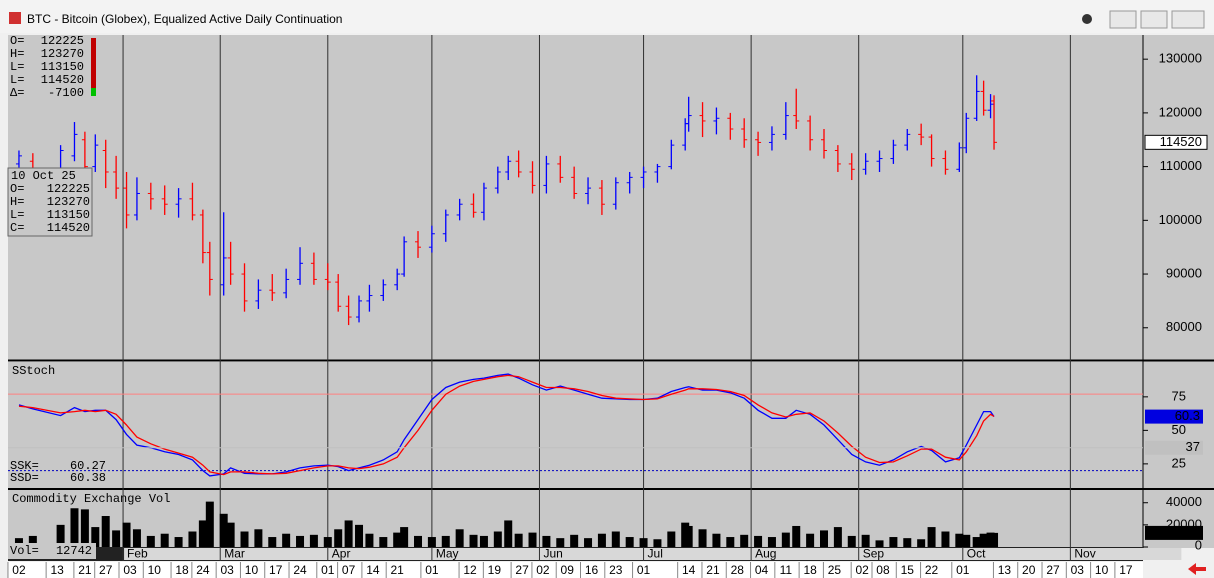  Describe the element at coordinates (341, 554) in the screenshot. I see `month-label: Apr` at that location.